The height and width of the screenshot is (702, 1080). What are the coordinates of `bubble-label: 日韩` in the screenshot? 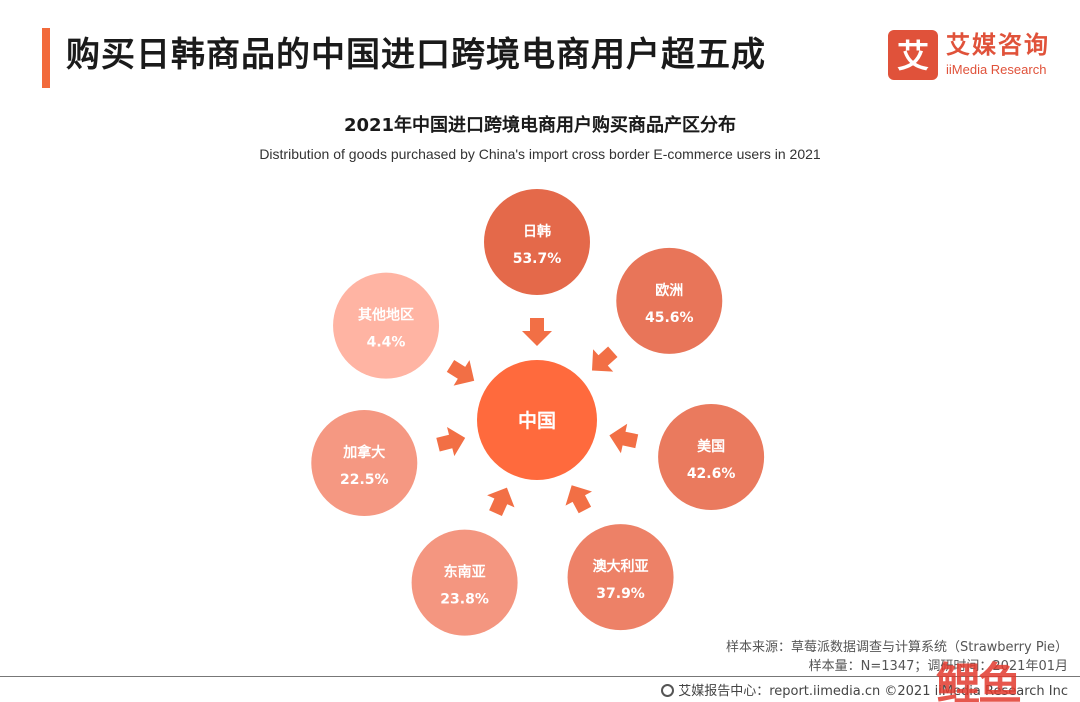 It's located at (537, 231).